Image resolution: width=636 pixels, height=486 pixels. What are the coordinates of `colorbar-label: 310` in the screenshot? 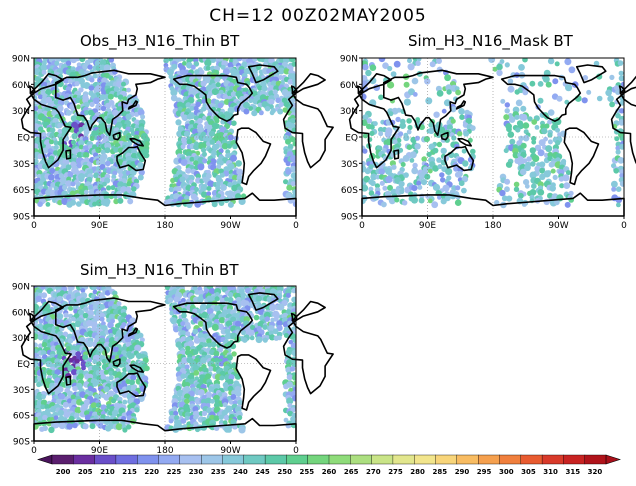 It's located at (550, 472).